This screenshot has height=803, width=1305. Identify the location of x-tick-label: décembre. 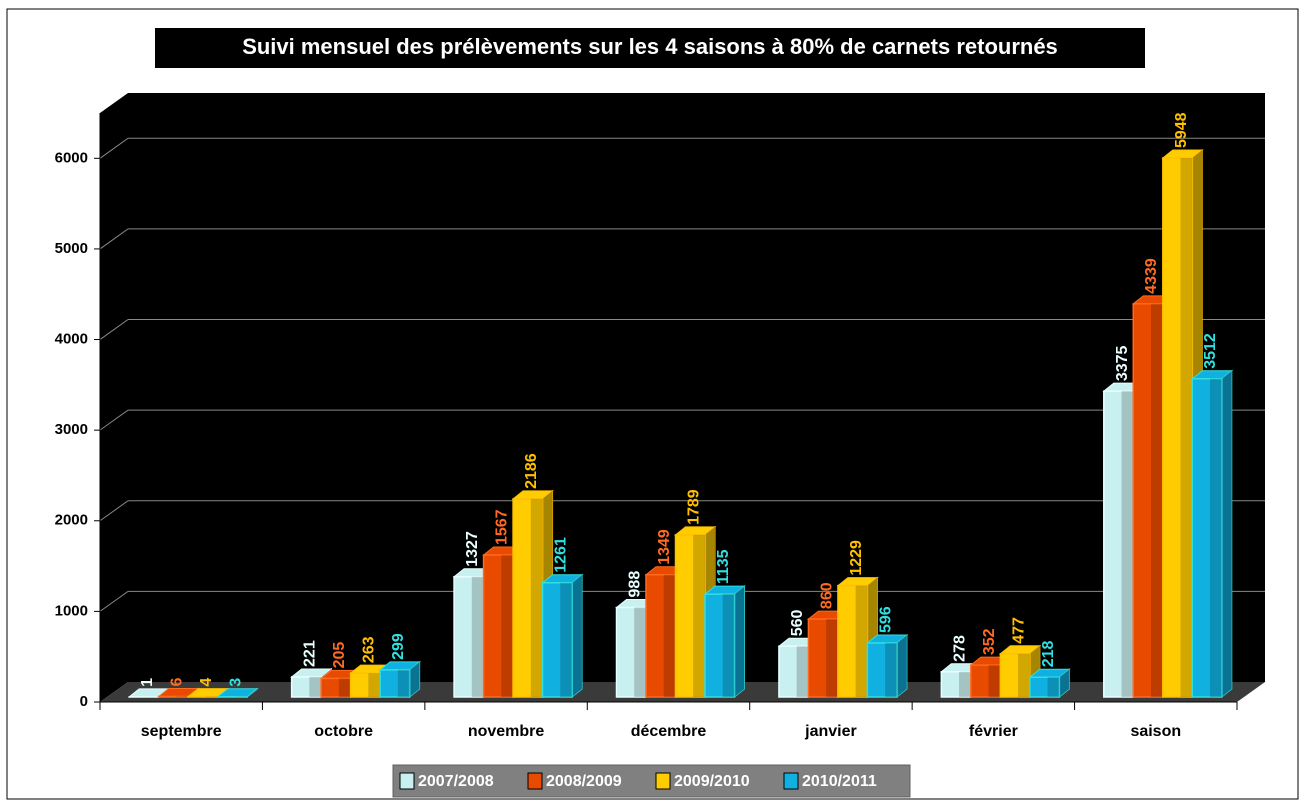
(669, 731).